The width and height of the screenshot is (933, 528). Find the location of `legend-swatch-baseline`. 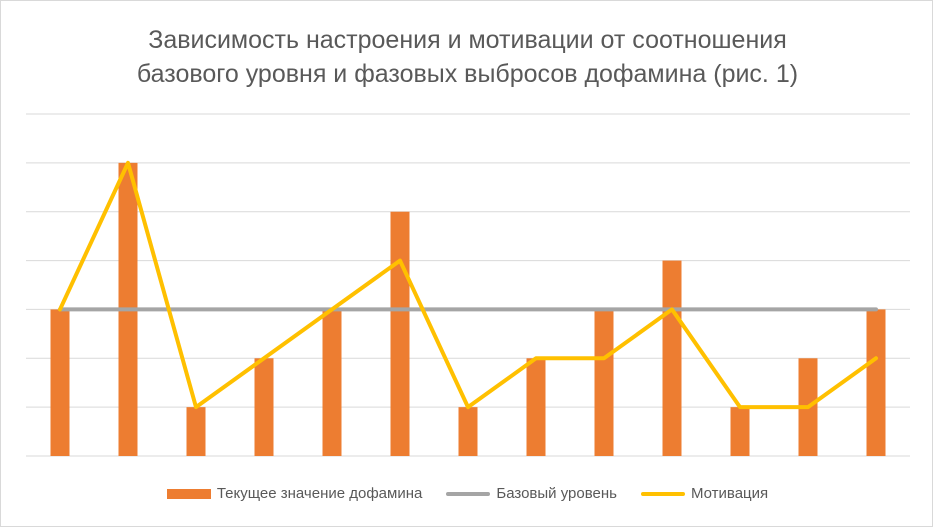

legend-swatch-baseline is located at coordinates (468, 493).